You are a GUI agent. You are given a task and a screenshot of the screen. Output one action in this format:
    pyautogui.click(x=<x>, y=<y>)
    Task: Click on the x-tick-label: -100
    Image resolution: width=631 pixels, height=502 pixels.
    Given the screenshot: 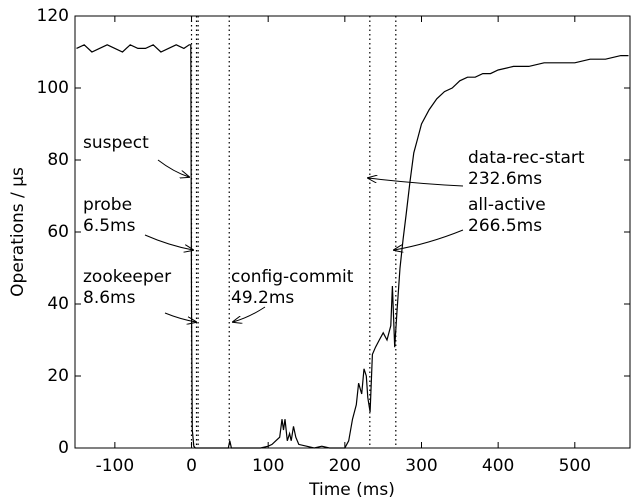 What is the action you would take?
    pyautogui.click(x=115, y=466)
    